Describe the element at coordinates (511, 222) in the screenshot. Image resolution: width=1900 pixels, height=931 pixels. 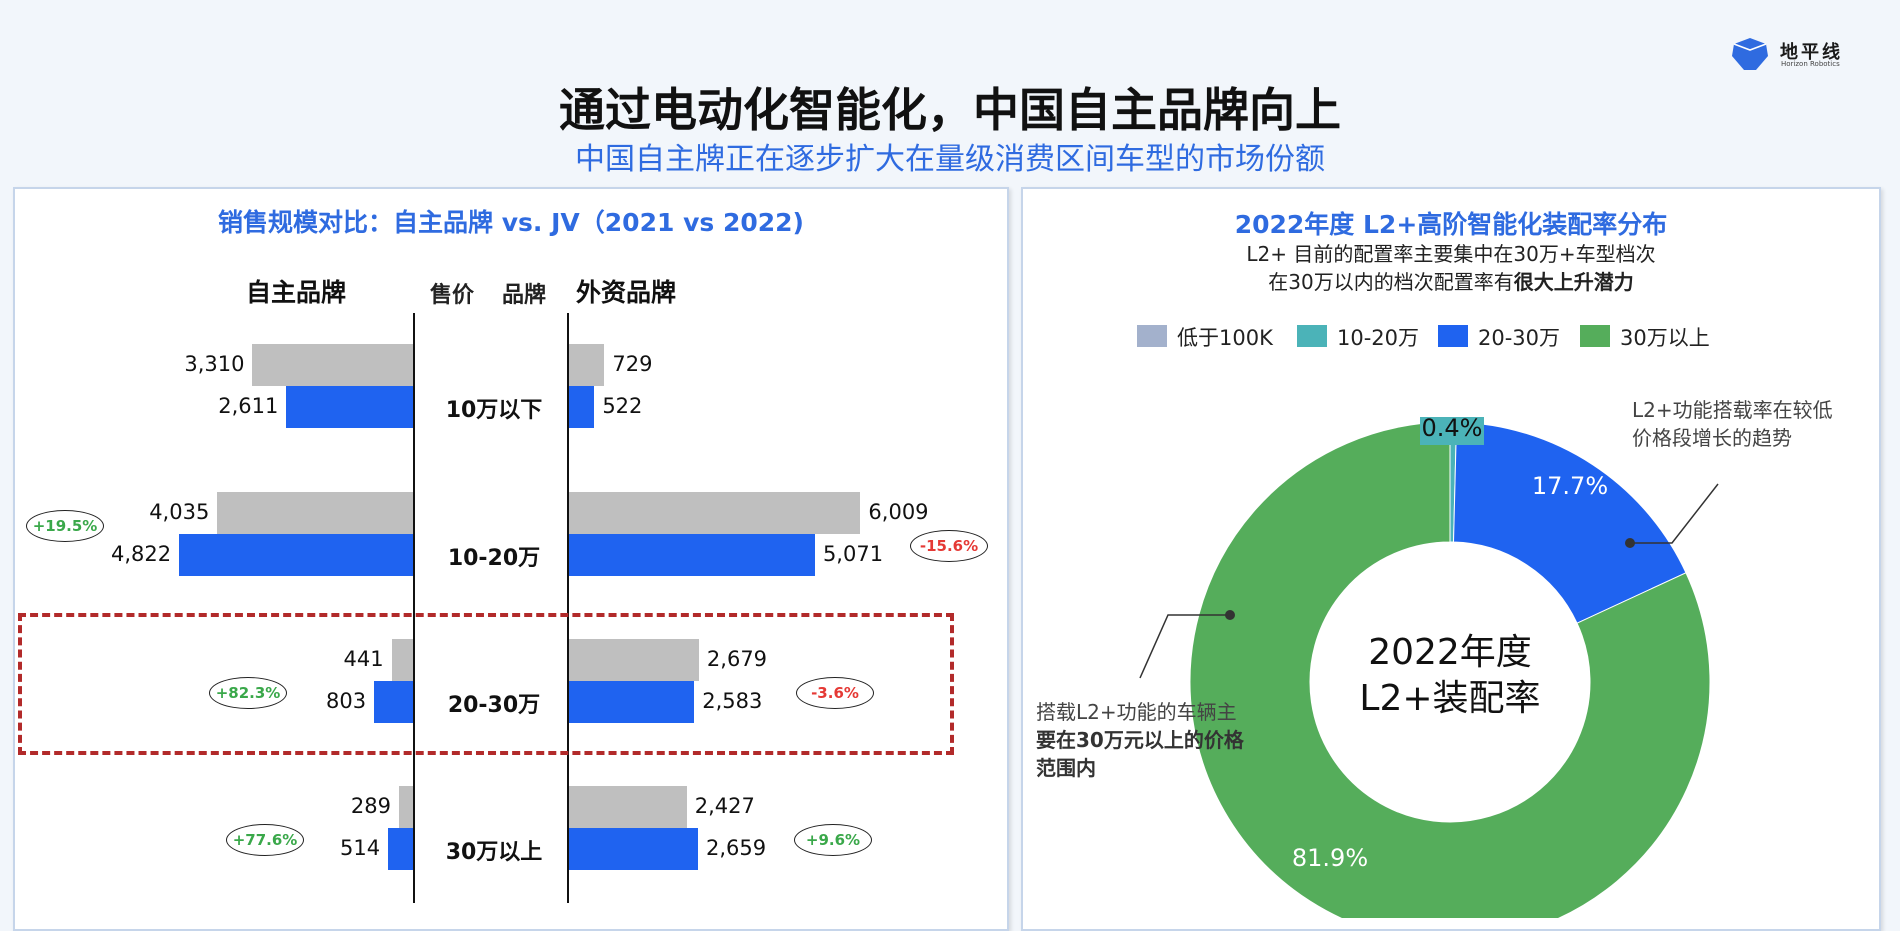
I see `sales-comparison-title: 销售规模对比：自主品牌 vs. JV（2021 vs 2022)` at that location.